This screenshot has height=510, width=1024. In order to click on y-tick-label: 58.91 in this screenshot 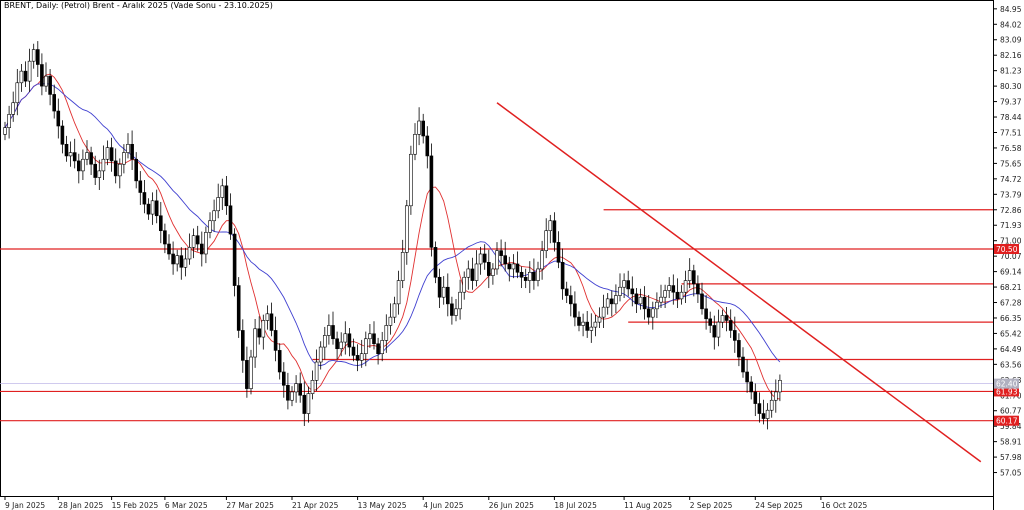, I will do `click(1011, 442)`.